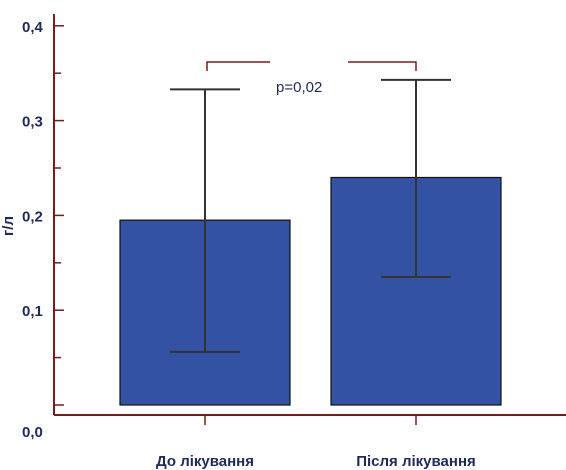 The width and height of the screenshot is (566, 470). What do you see at coordinates (416, 461) in the screenshot?
I see `category-label: Після лікування` at bounding box center [416, 461].